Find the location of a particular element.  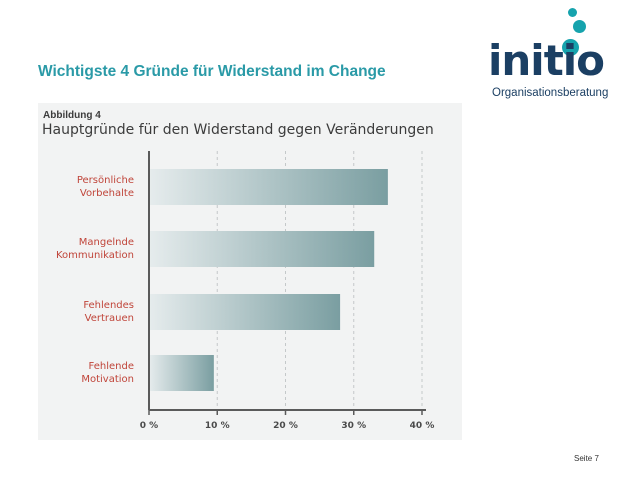

company-logo: initio Organisationsberatung is located at coordinates (550, 53).